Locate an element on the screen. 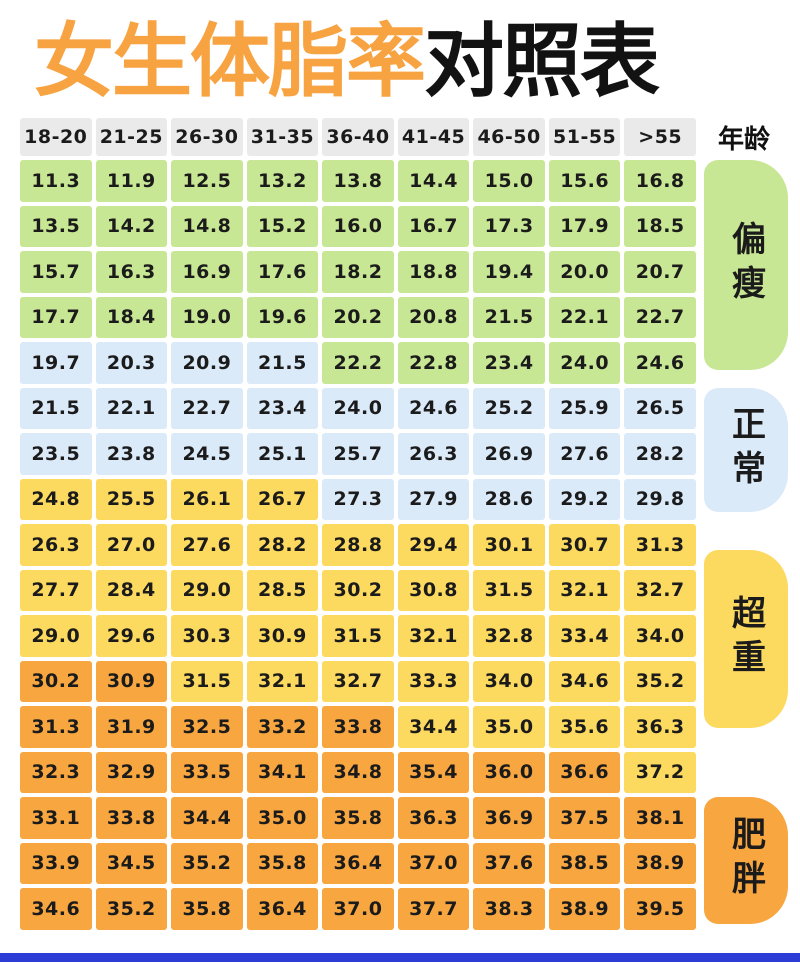  bodyfat-cell: 33.3 is located at coordinates (433, 681).